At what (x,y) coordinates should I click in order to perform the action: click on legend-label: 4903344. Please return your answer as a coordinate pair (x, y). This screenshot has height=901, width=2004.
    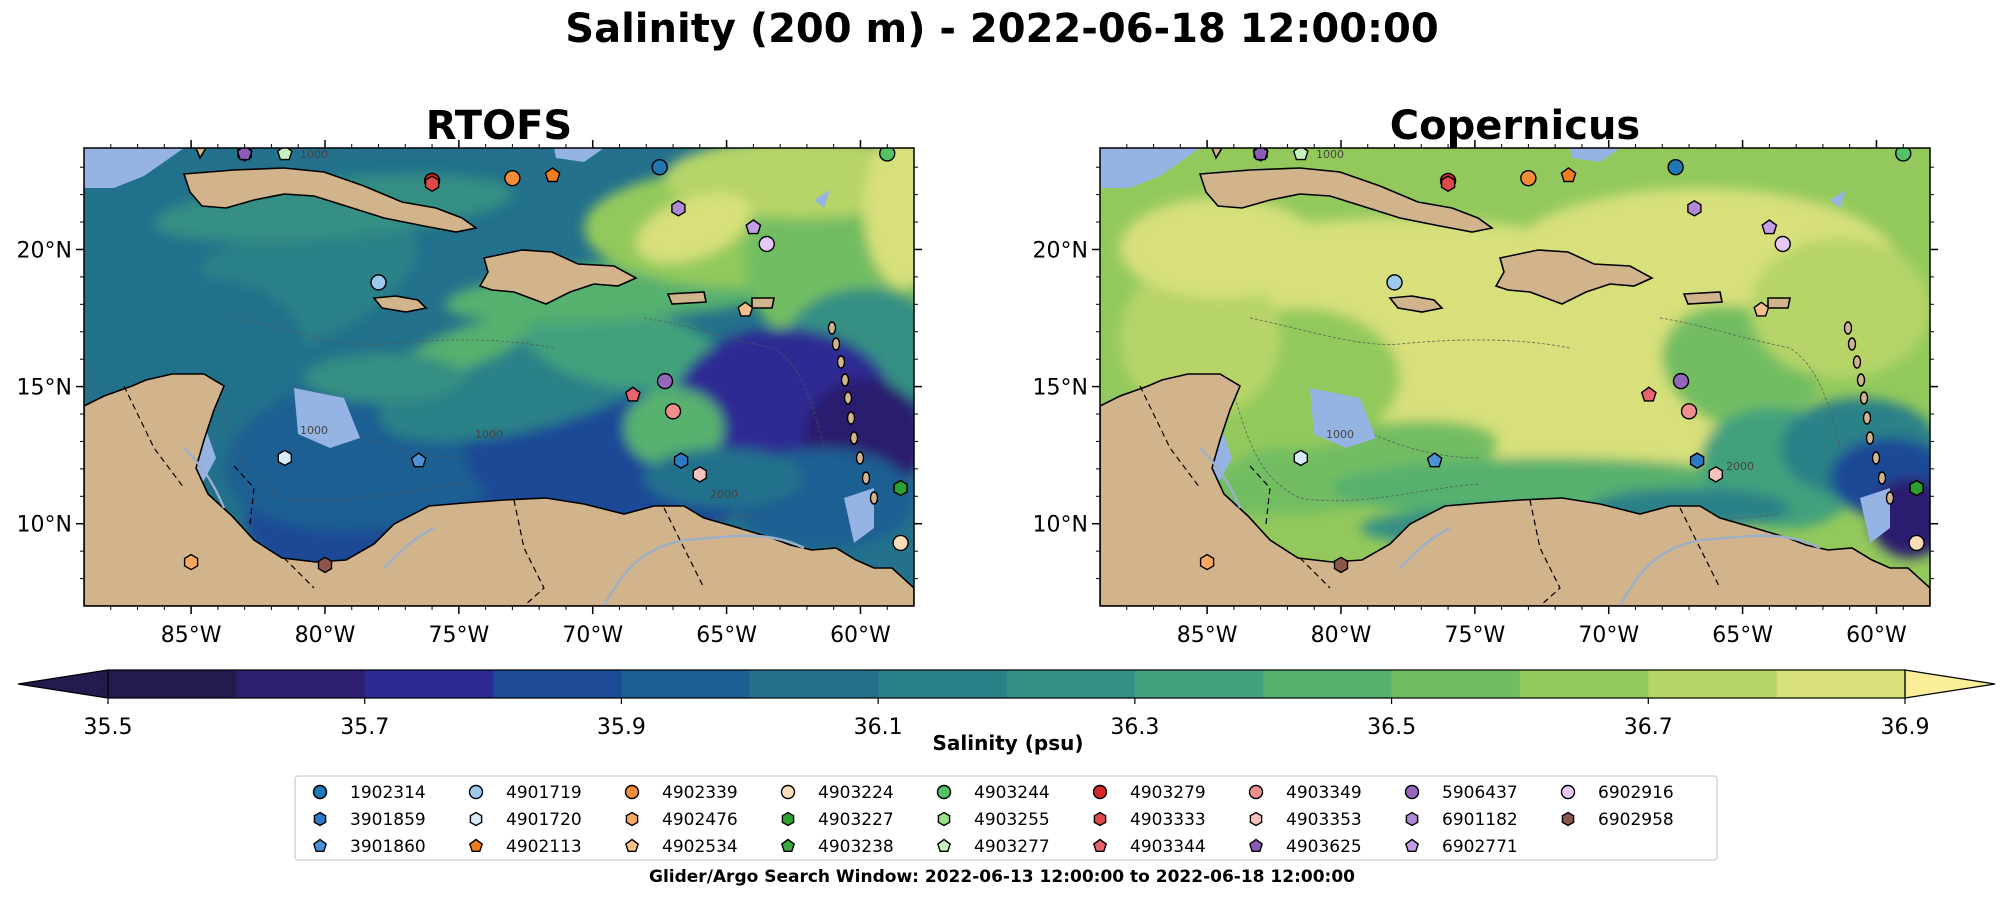
    Looking at the image, I should click on (1168, 847).